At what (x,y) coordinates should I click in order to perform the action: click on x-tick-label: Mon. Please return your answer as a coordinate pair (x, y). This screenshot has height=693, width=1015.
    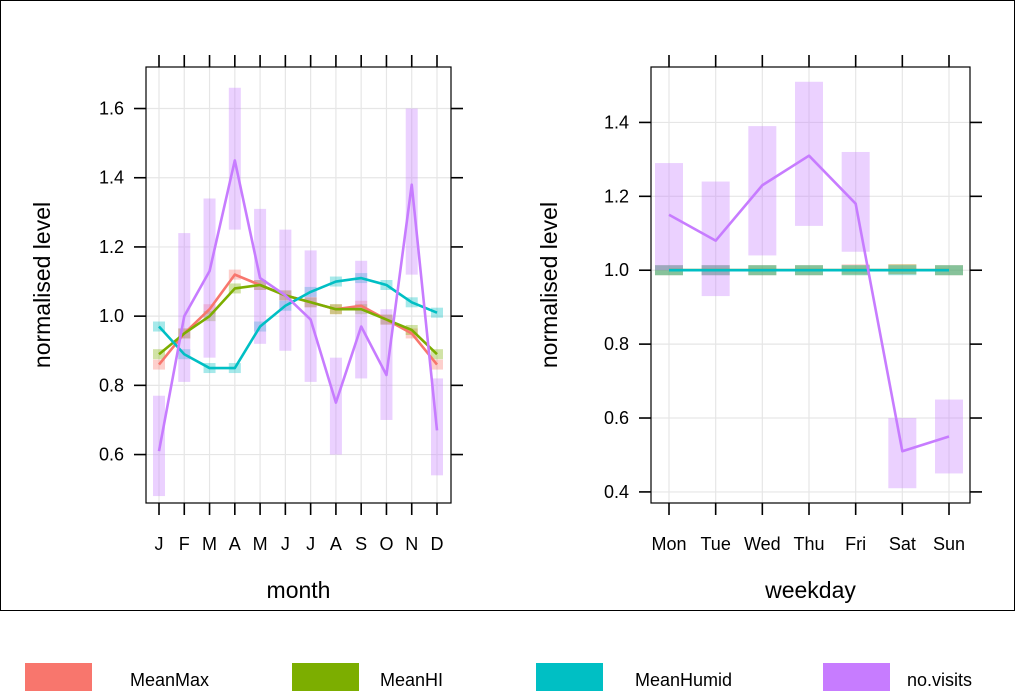
    Looking at the image, I should click on (668, 544).